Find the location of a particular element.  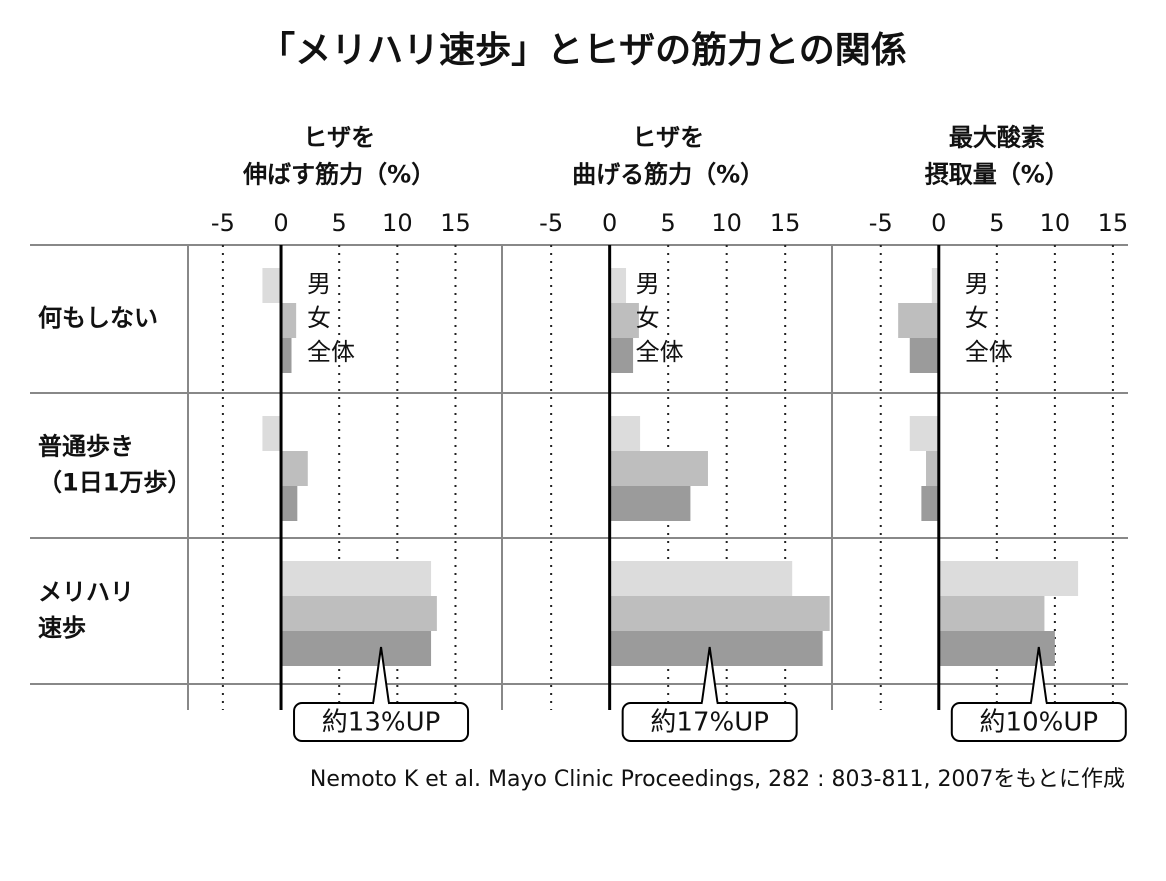

category-label: 何もしない is located at coordinates (98, 318).